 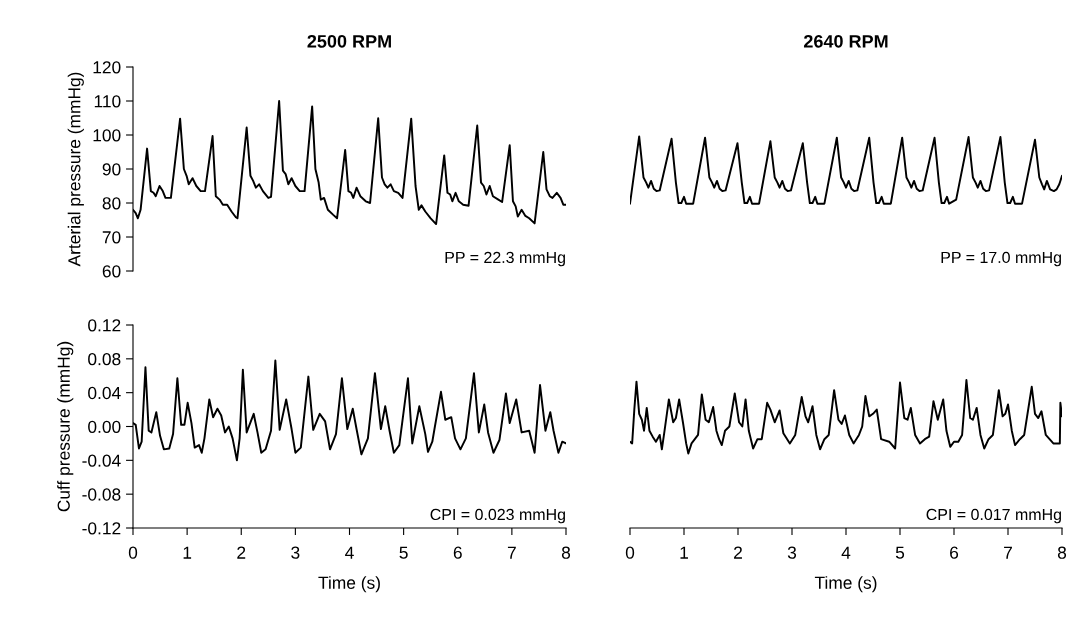 What do you see at coordinates (107, 67) in the screenshot?
I see `y-tick-label: 120` at bounding box center [107, 67].